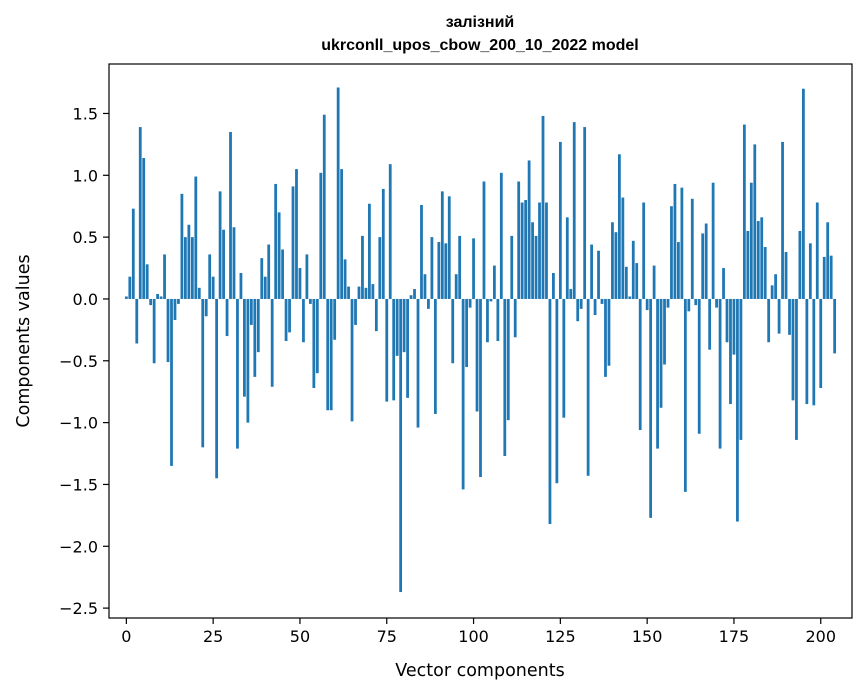  What do you see at coordinates (78, 423) in the screenshot?
I see `y-tick-label: −1.0` at bounding box center [78, 423].